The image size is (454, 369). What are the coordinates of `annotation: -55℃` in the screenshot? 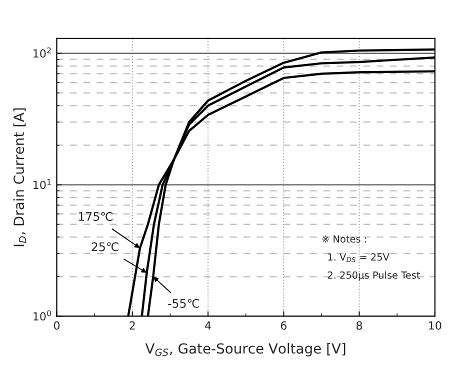 It's located at (184, 303).